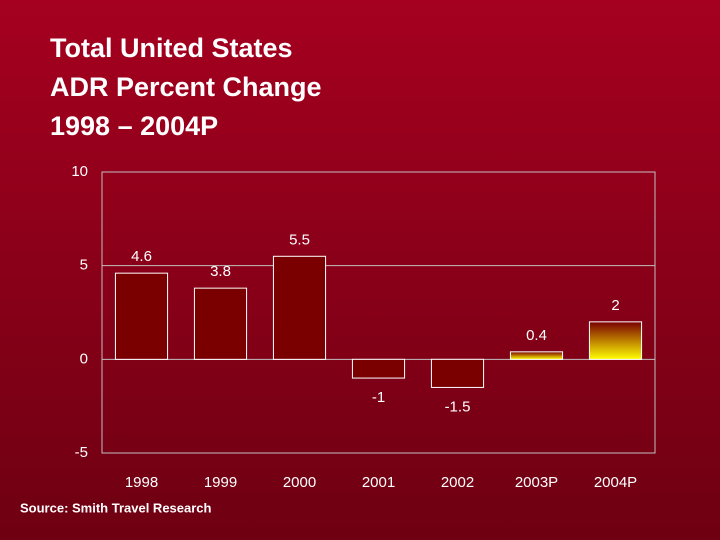 This screenshot has width=720, height=540. Describe the element at coordinates (220, 271) in the screenshot. I see `value-label: 3.8` at that location.